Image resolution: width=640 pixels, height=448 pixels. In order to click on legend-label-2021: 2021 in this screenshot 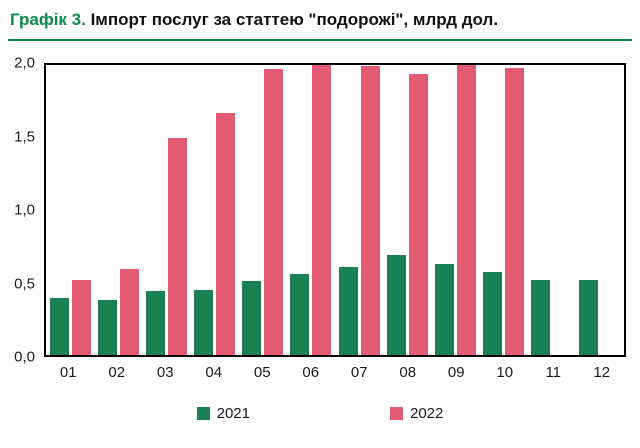, I will do `click(233, 413)`.